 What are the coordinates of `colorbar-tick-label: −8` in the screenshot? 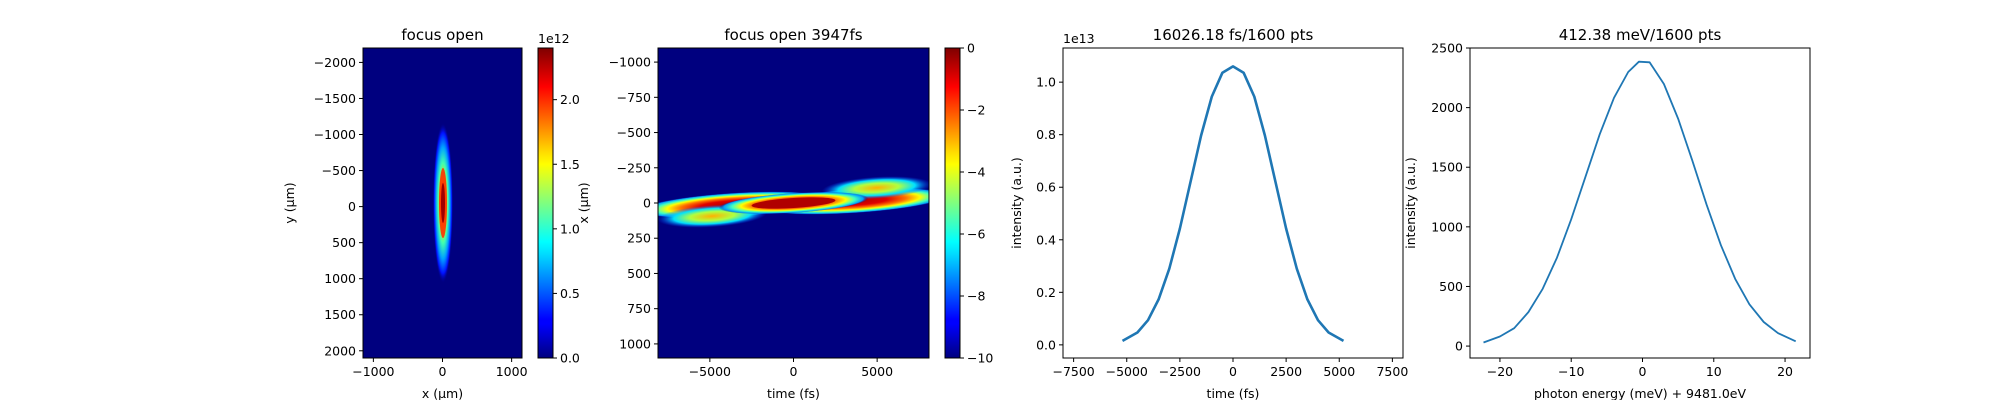 It's located at (976, 296).